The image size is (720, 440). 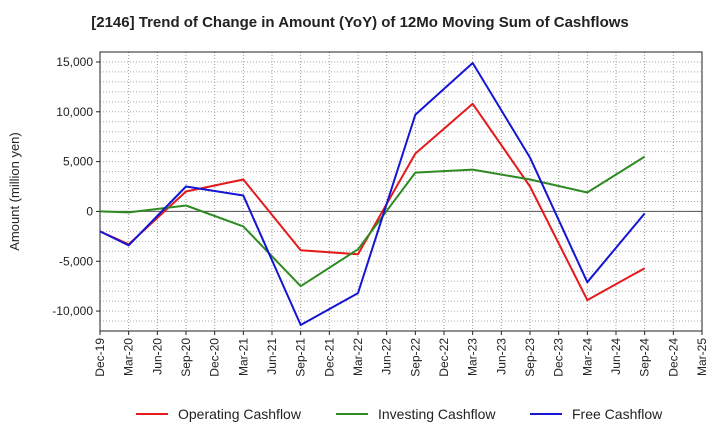 What do you see at coordinates (329, 357) in the screenshot?
I see `x-tick-label: Dec-21` at bounding box center [329, 357].